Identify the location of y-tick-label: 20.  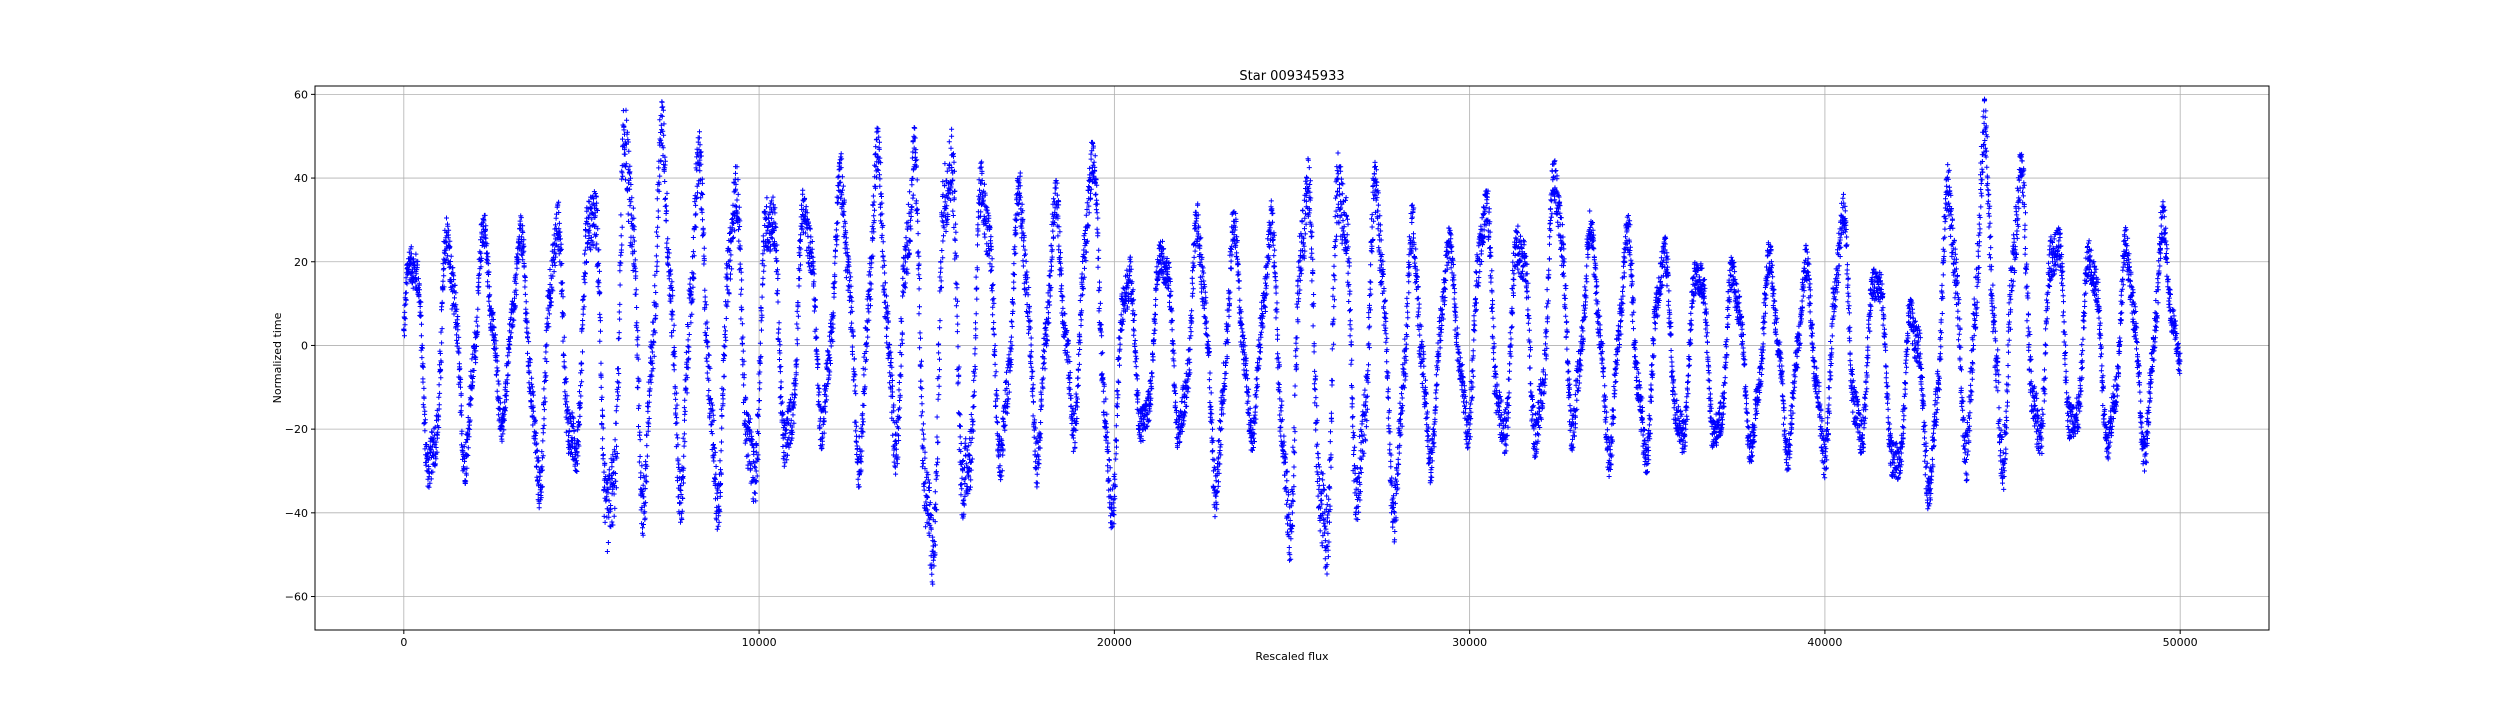
(301, 262).